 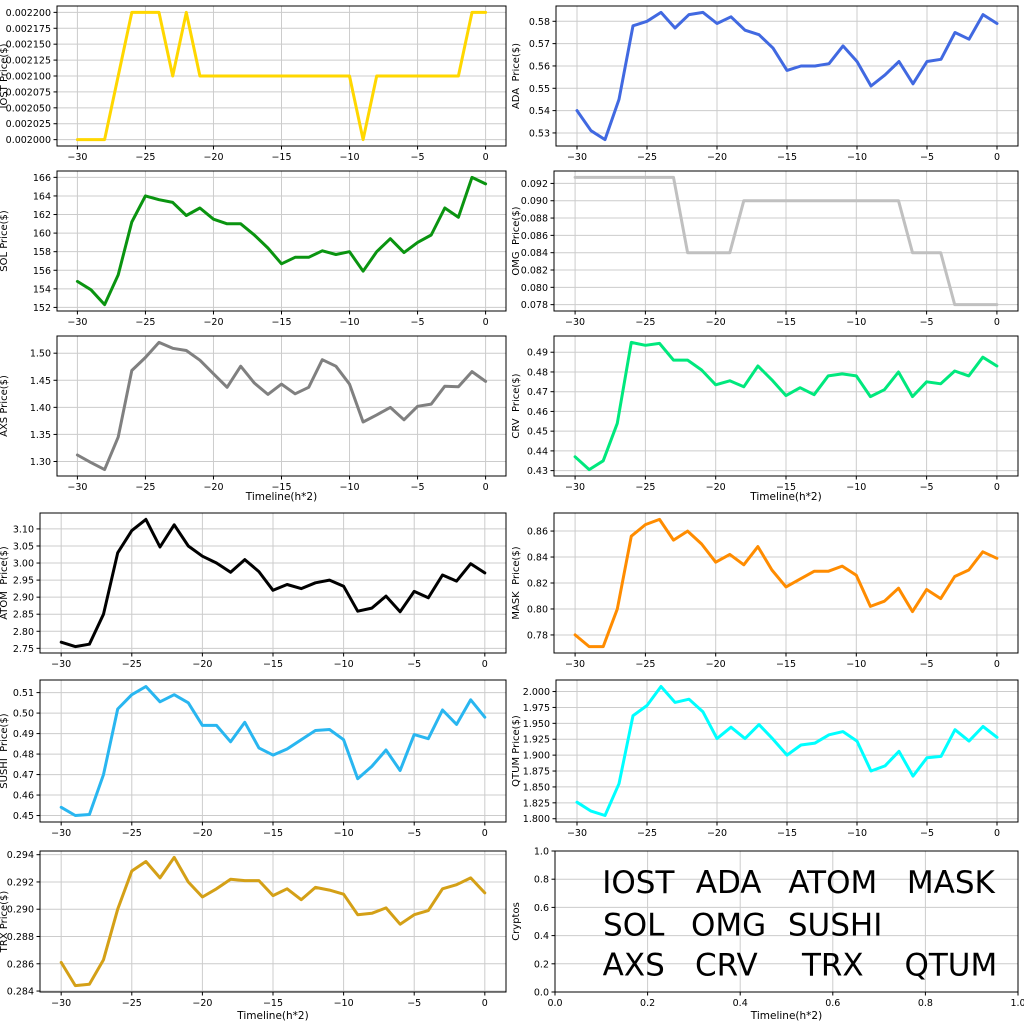 I want to click on svg-text: 0.082, so click(x=534, y=271).